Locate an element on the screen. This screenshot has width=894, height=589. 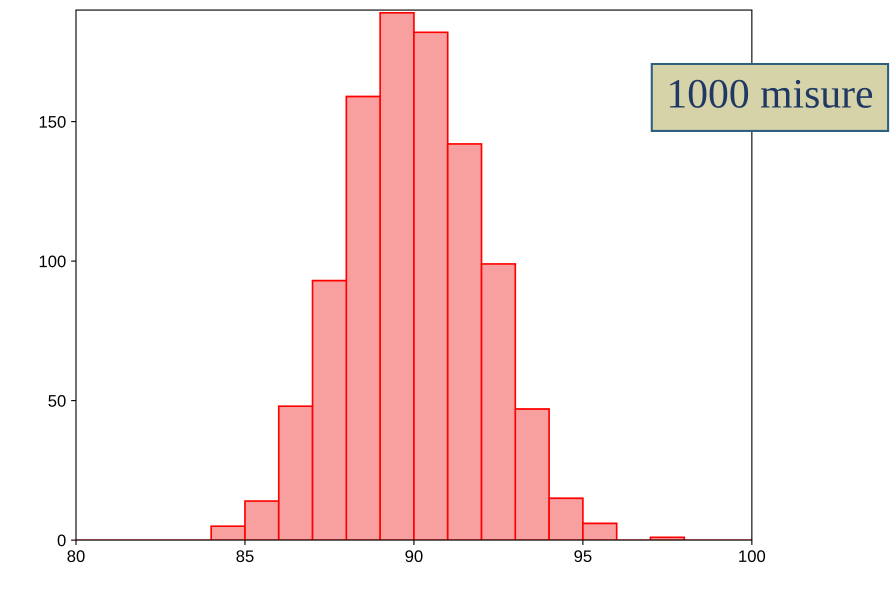
y-tick-label: 50 is located at coordinates (57, 401).